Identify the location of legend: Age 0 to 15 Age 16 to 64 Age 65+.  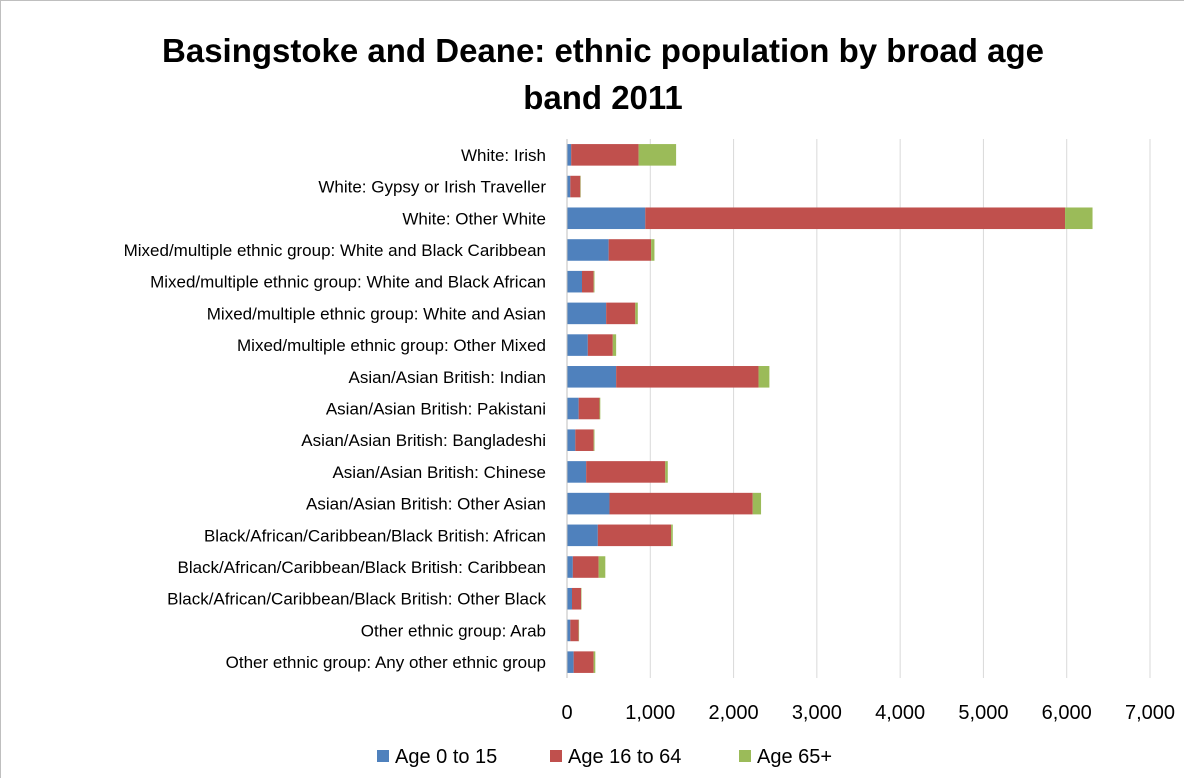
(604, 757).